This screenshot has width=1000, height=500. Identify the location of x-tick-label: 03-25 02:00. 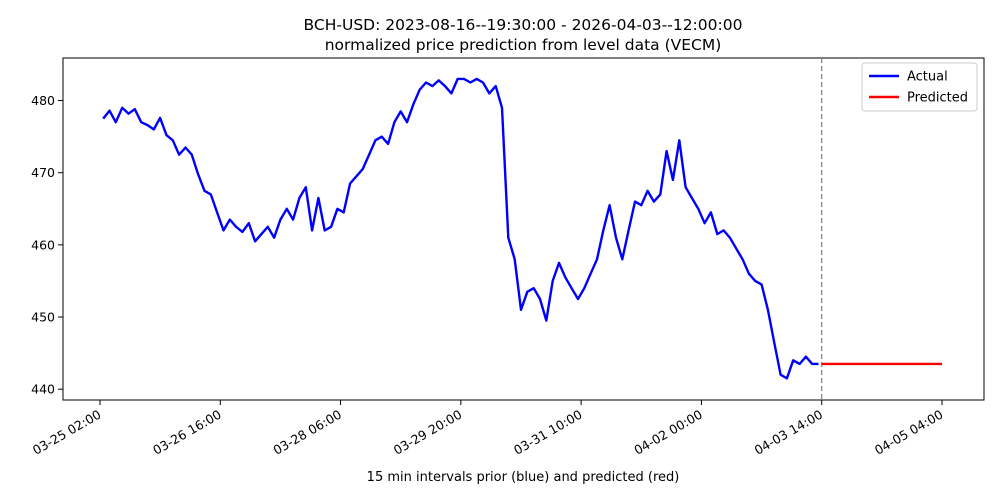
(67, 432).